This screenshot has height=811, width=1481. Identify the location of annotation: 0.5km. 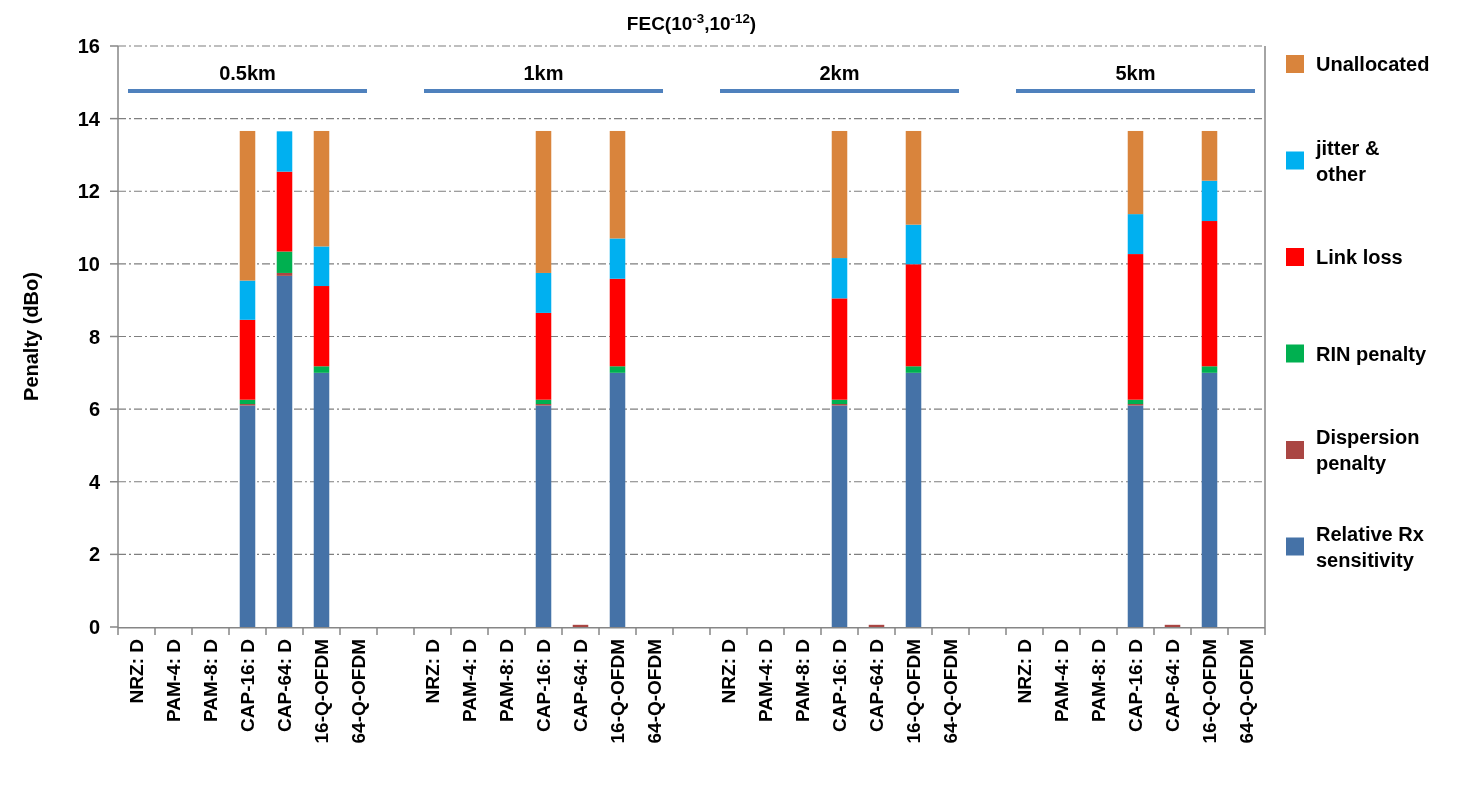
(247, 73).